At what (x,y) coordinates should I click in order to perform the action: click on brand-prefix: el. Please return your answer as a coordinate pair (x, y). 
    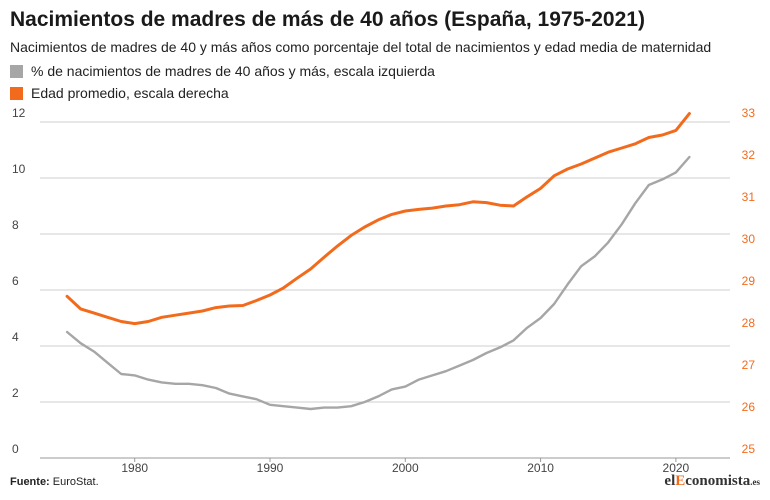
    Looking at the image, I should click on (670, 481).